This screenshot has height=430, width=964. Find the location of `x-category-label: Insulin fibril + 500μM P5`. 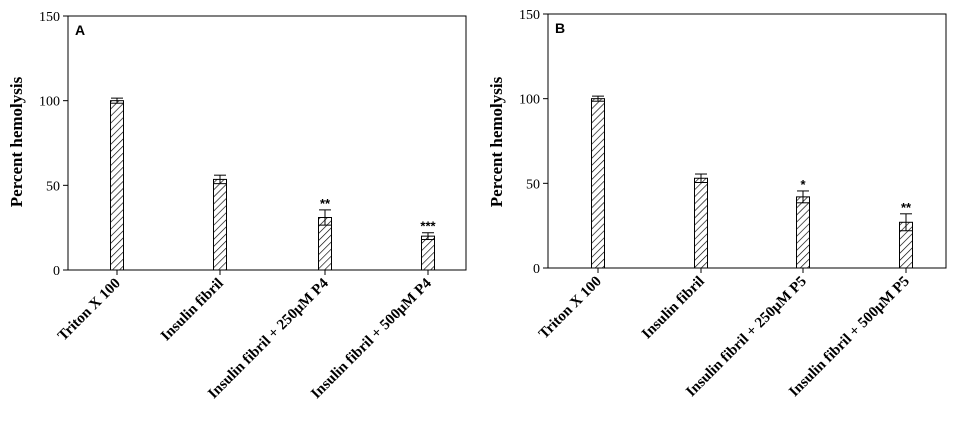

x-category-label: Insulin fibril + 500μM P5 is located at coordinates (849, 337).